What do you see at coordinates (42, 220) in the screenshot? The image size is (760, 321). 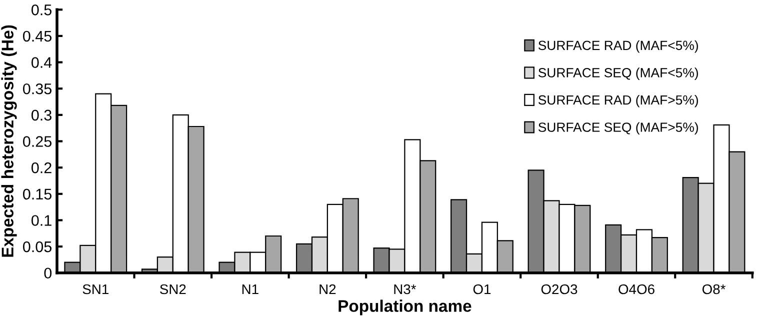 I see `y-tick-label: 0.1` at bounding box center [42, 220].